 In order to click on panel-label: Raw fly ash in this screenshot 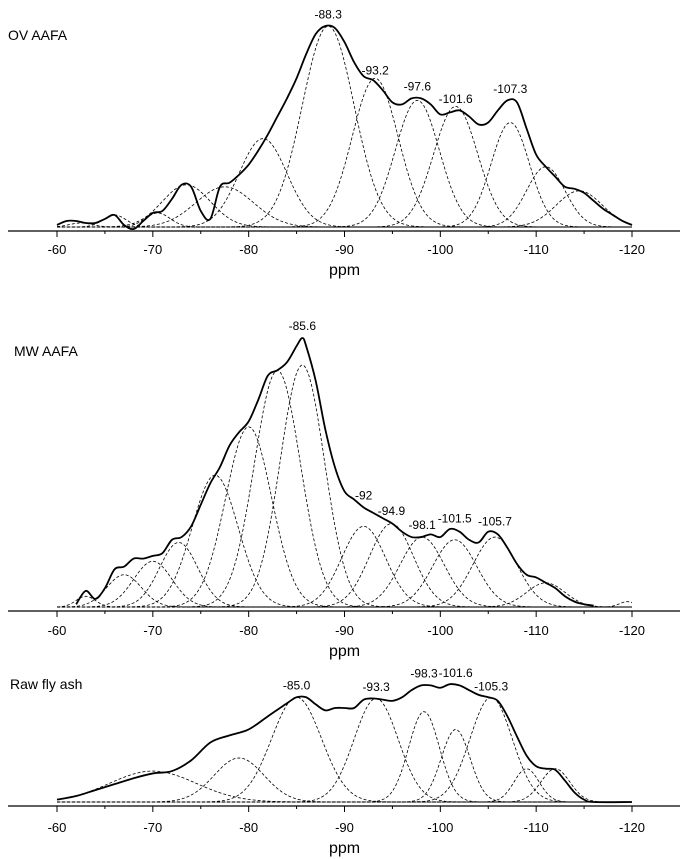, I will do `click(46, 684)`.